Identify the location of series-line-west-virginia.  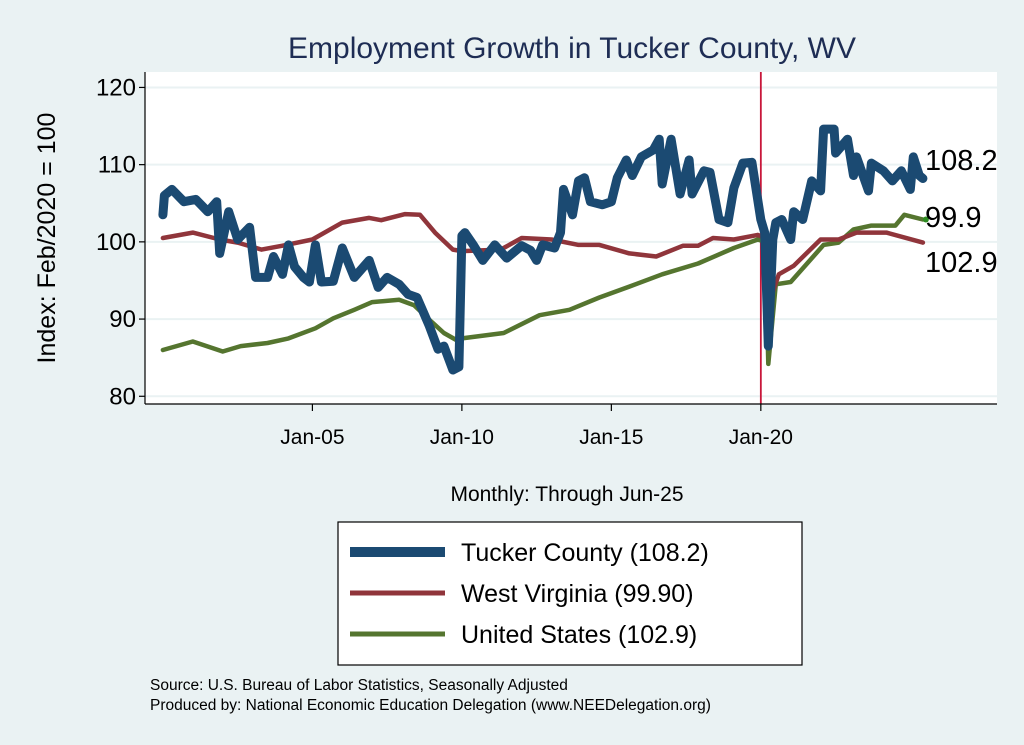
(543, 259).